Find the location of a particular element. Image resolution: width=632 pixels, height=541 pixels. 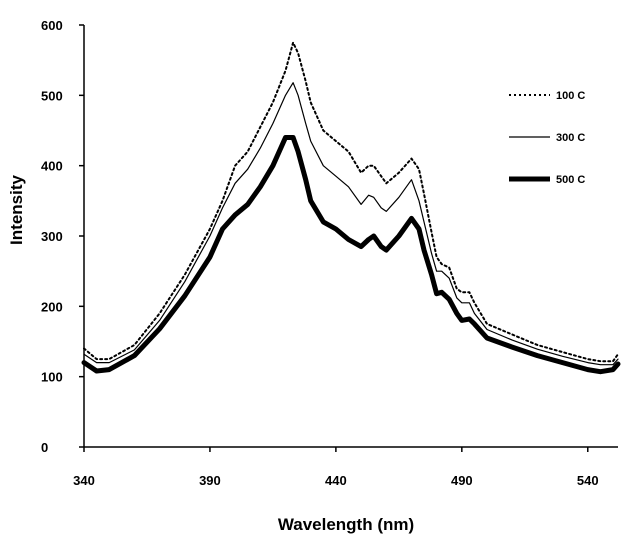

legend-label: 300 C is located at coordinates (570, 138).